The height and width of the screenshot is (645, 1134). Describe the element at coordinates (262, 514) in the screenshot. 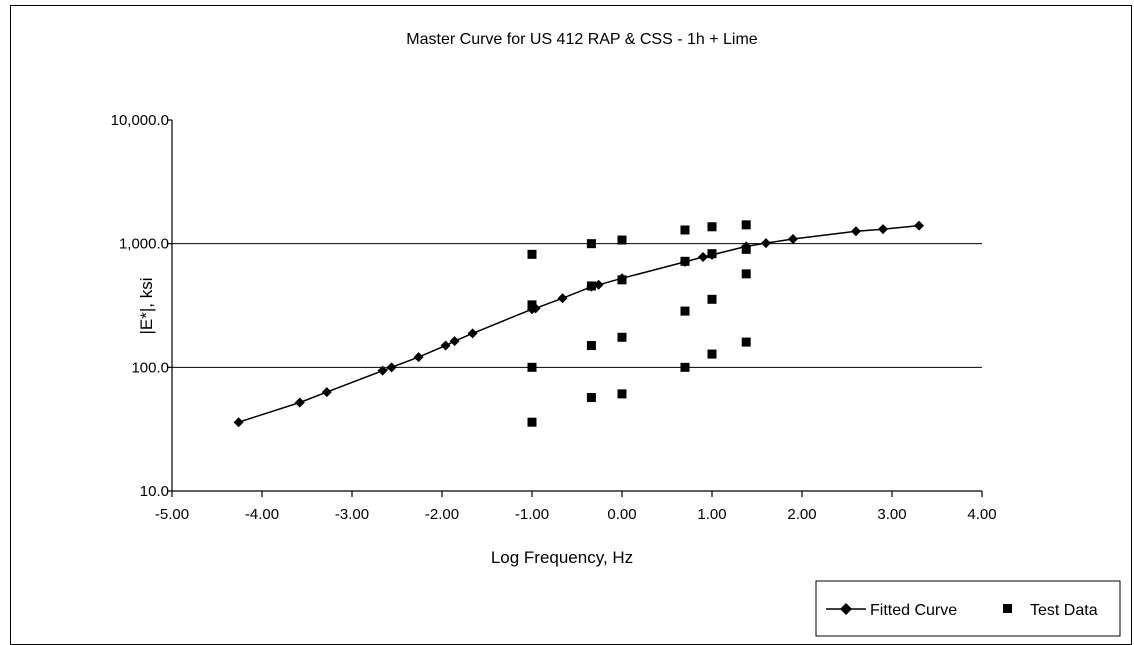

I see `x-tick-label: -4.00` at that location.